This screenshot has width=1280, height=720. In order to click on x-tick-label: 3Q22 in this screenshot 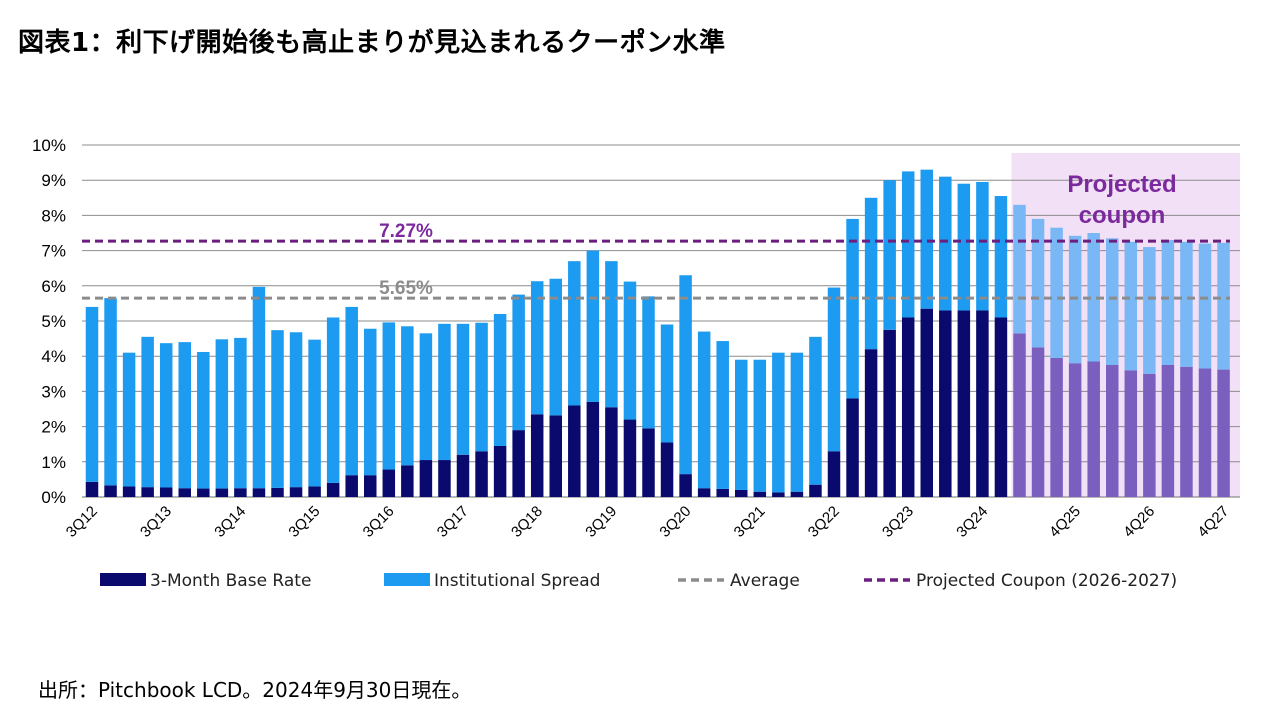, I will do `click(824, 522)`.